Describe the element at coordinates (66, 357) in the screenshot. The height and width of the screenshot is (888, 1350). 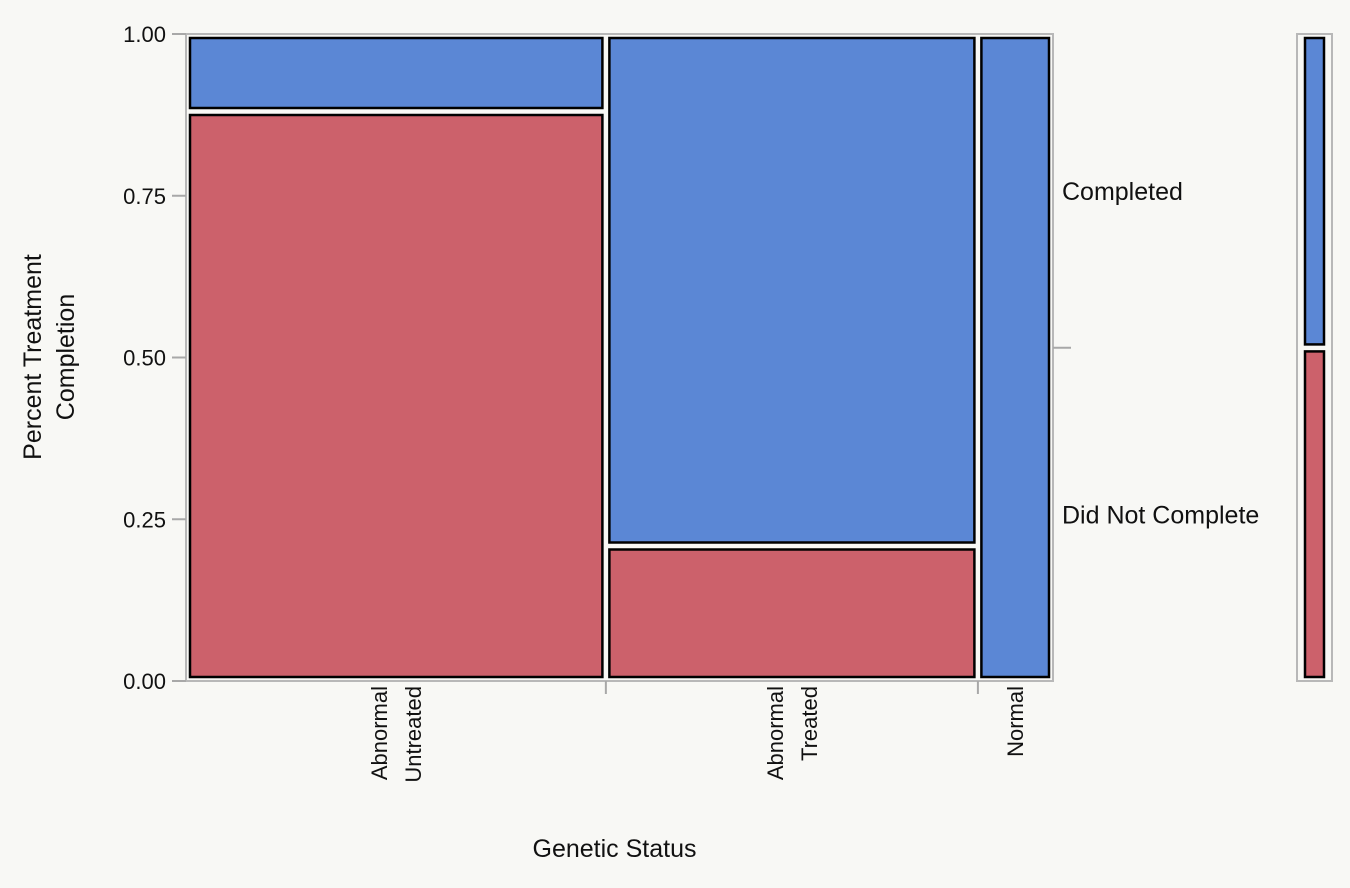
I see `y-axis-title-line: Completion` at that location.